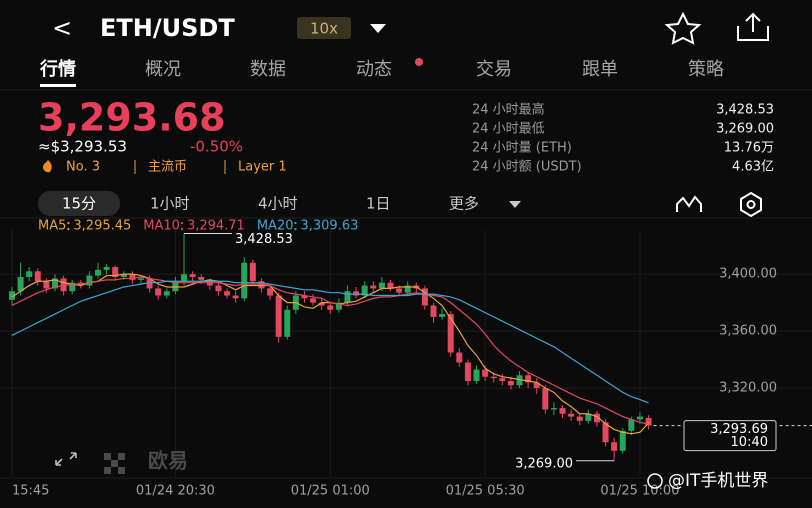 The height and width of the screenshot is (508, 812). Describe the element at coordinates (175, 491) in the screenshot. I see `x-tick-label: 01/24 20:30` at that location.